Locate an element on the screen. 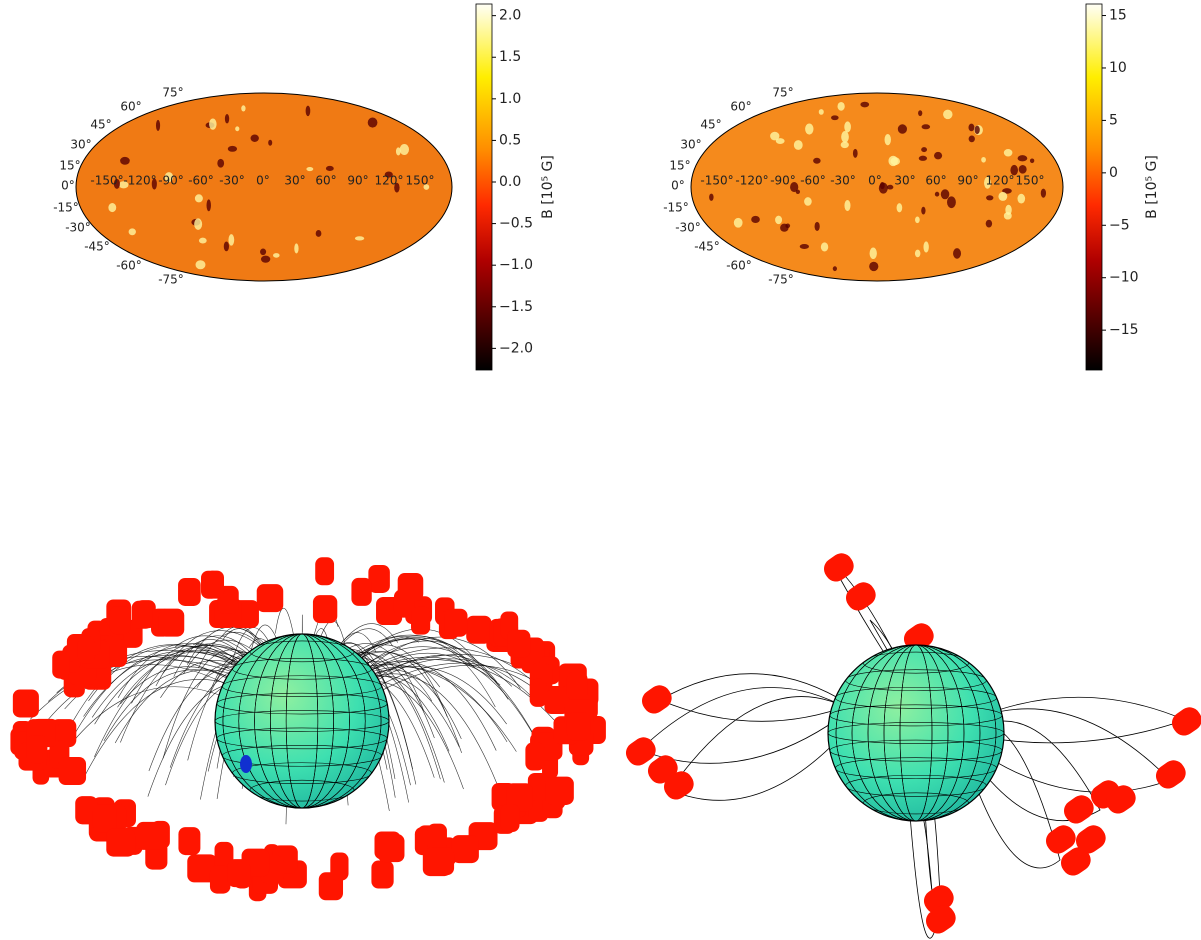 The width and height of the screenshot is (1201, 940). colorbar-tick-label: −15 is located at coordinates (1124, 330).